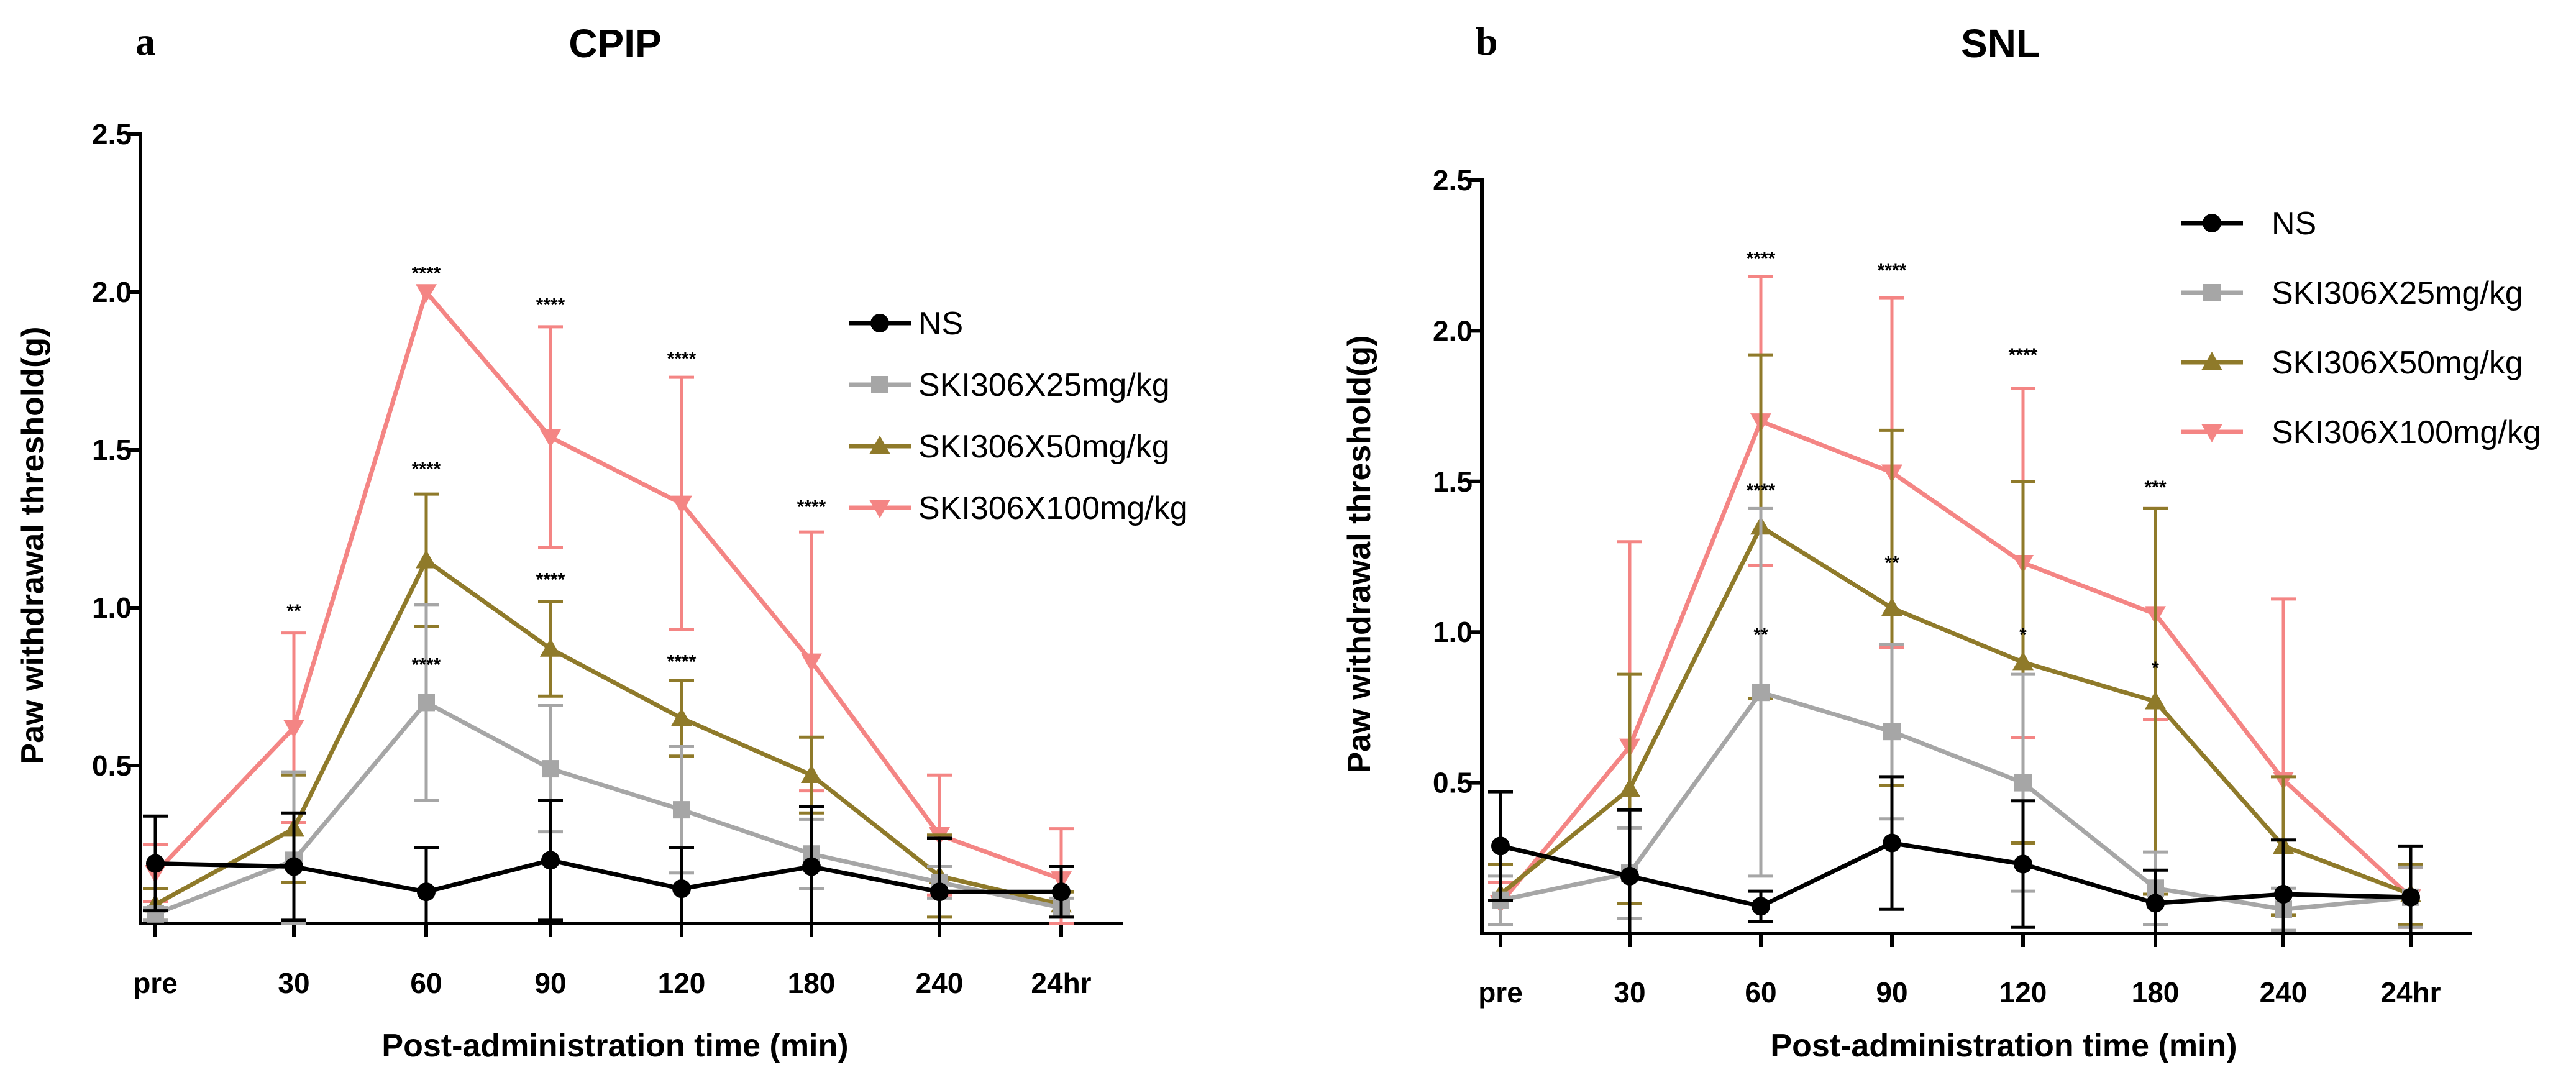 This screenshot has height=1085, width=2576. What do you see at coordinates (1453, 632) in the screenshot?
I see `y-tick-label: 1.0` at bounding box center [1453, 632].